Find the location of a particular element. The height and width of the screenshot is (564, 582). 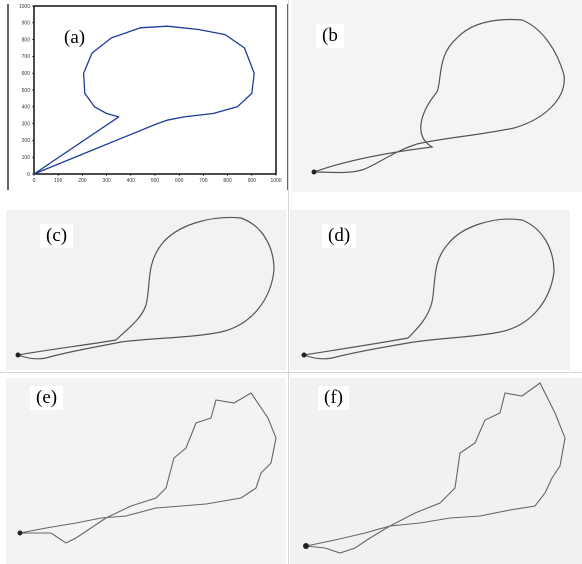

x-tick-label: 600 is located at coordinates (179, 181).